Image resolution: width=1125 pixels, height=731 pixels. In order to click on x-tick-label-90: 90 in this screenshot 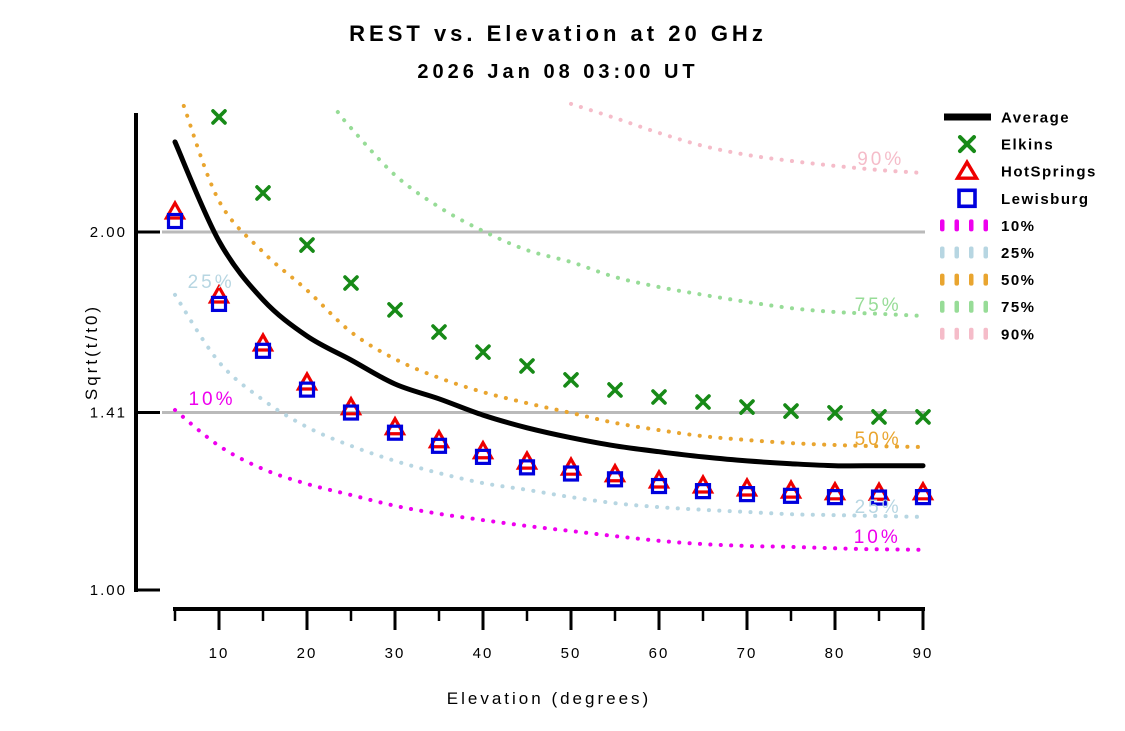, I will do `click(923, 653)`.